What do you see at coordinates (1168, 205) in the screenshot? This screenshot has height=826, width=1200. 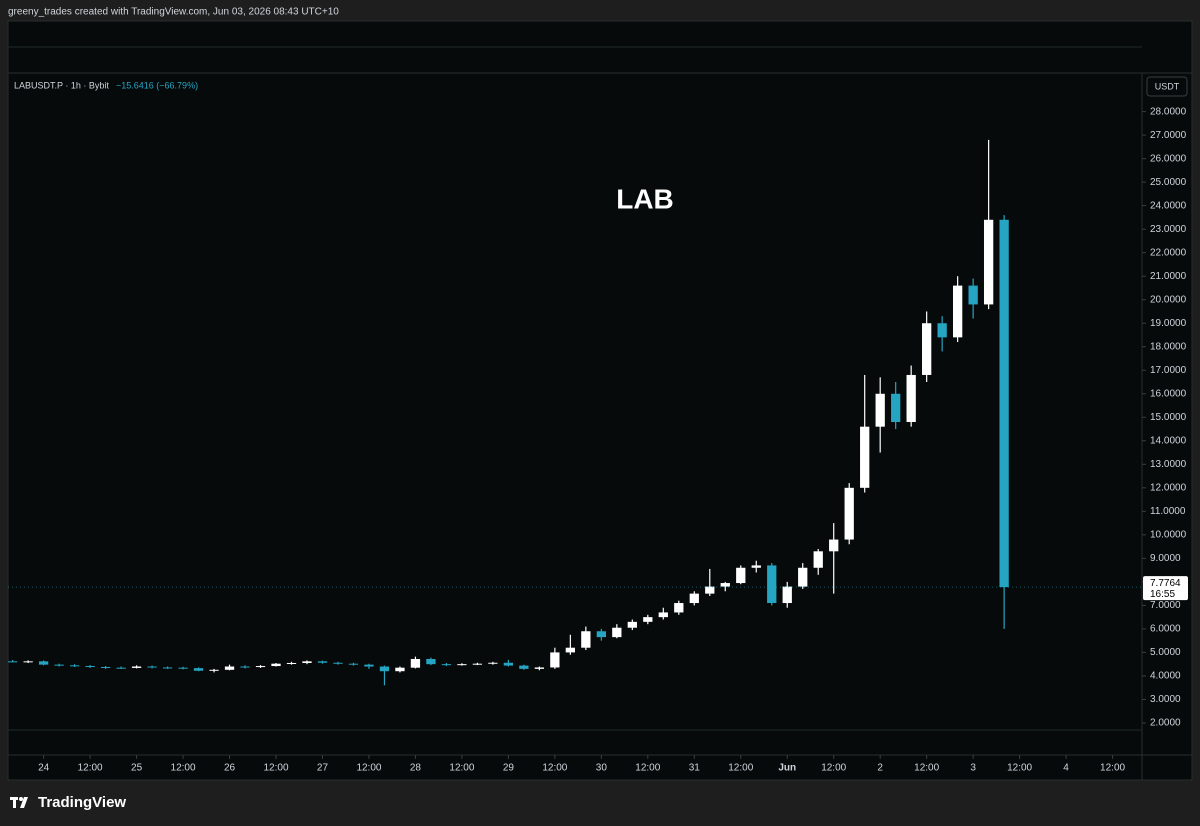 I see `y-tick-label: 24.0000` at bounding box center [1168, 205].